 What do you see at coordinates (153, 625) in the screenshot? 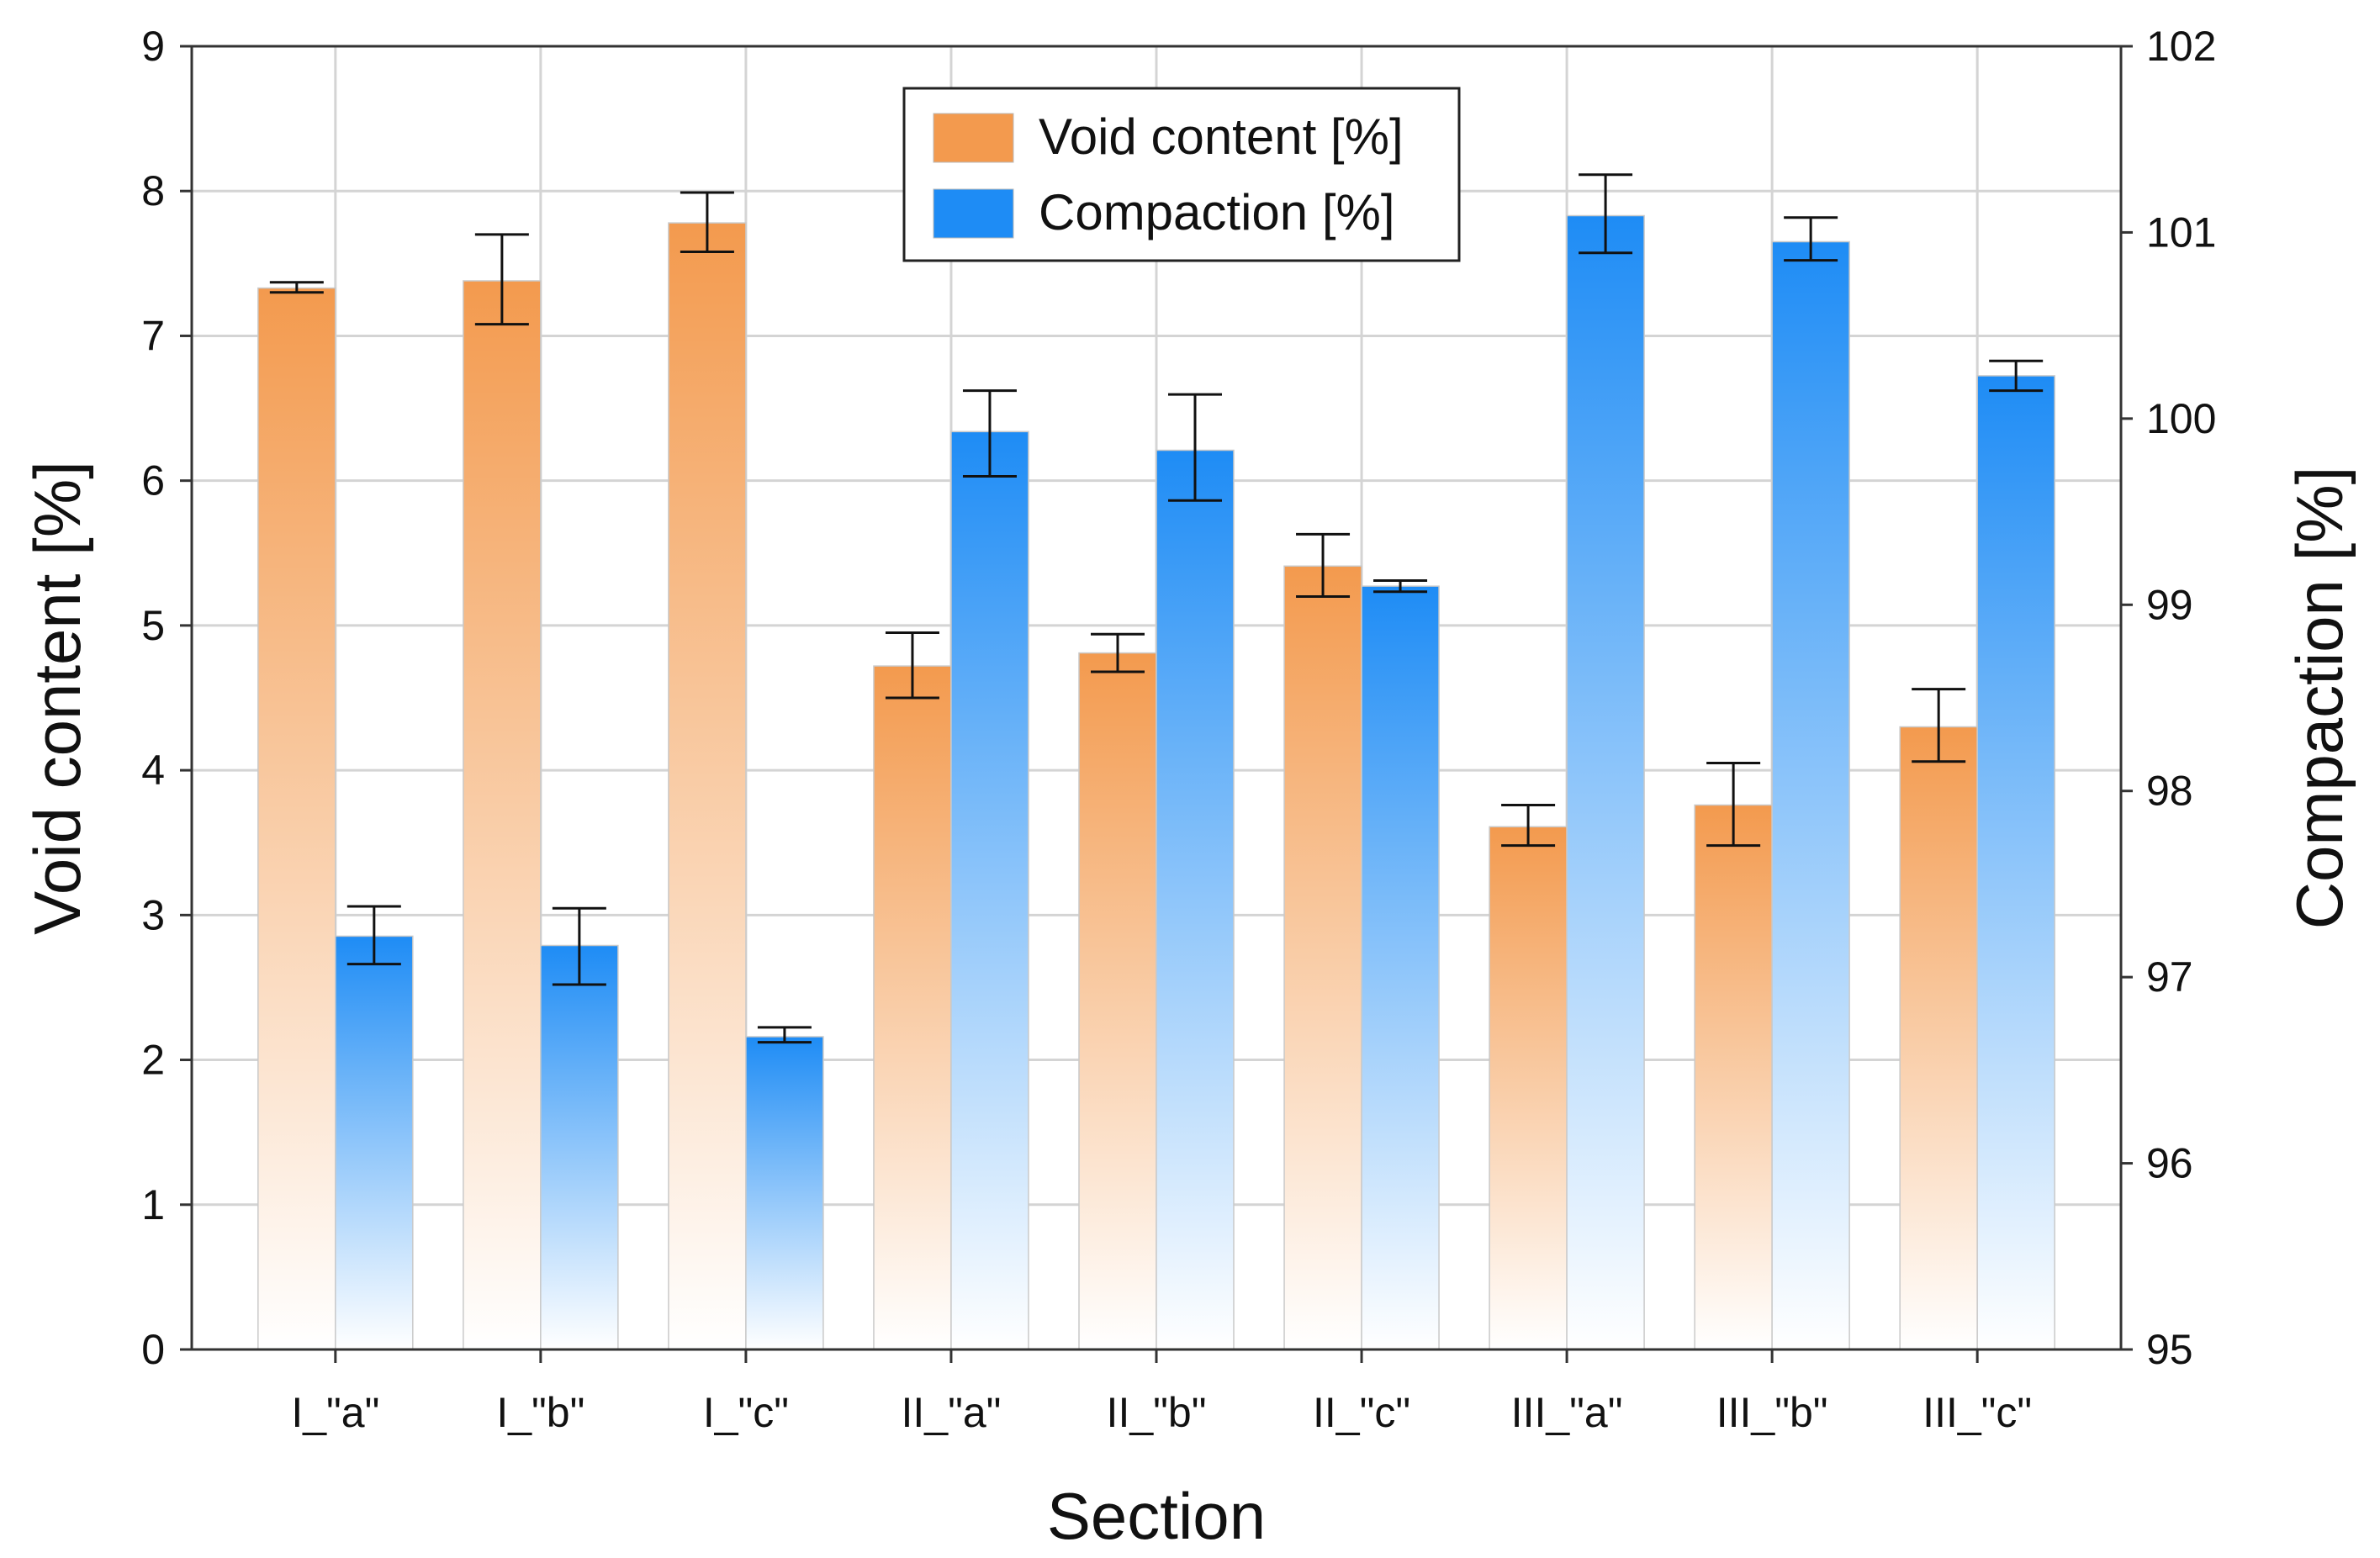
I see `y-tick-label: 5` at bounding box center [153, 625].